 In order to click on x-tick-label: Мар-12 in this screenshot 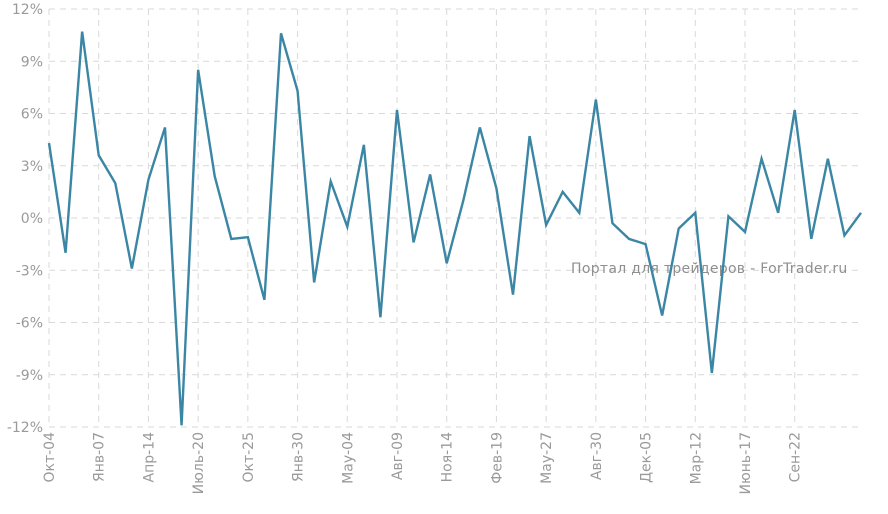, I will do `click(696, 458)`.